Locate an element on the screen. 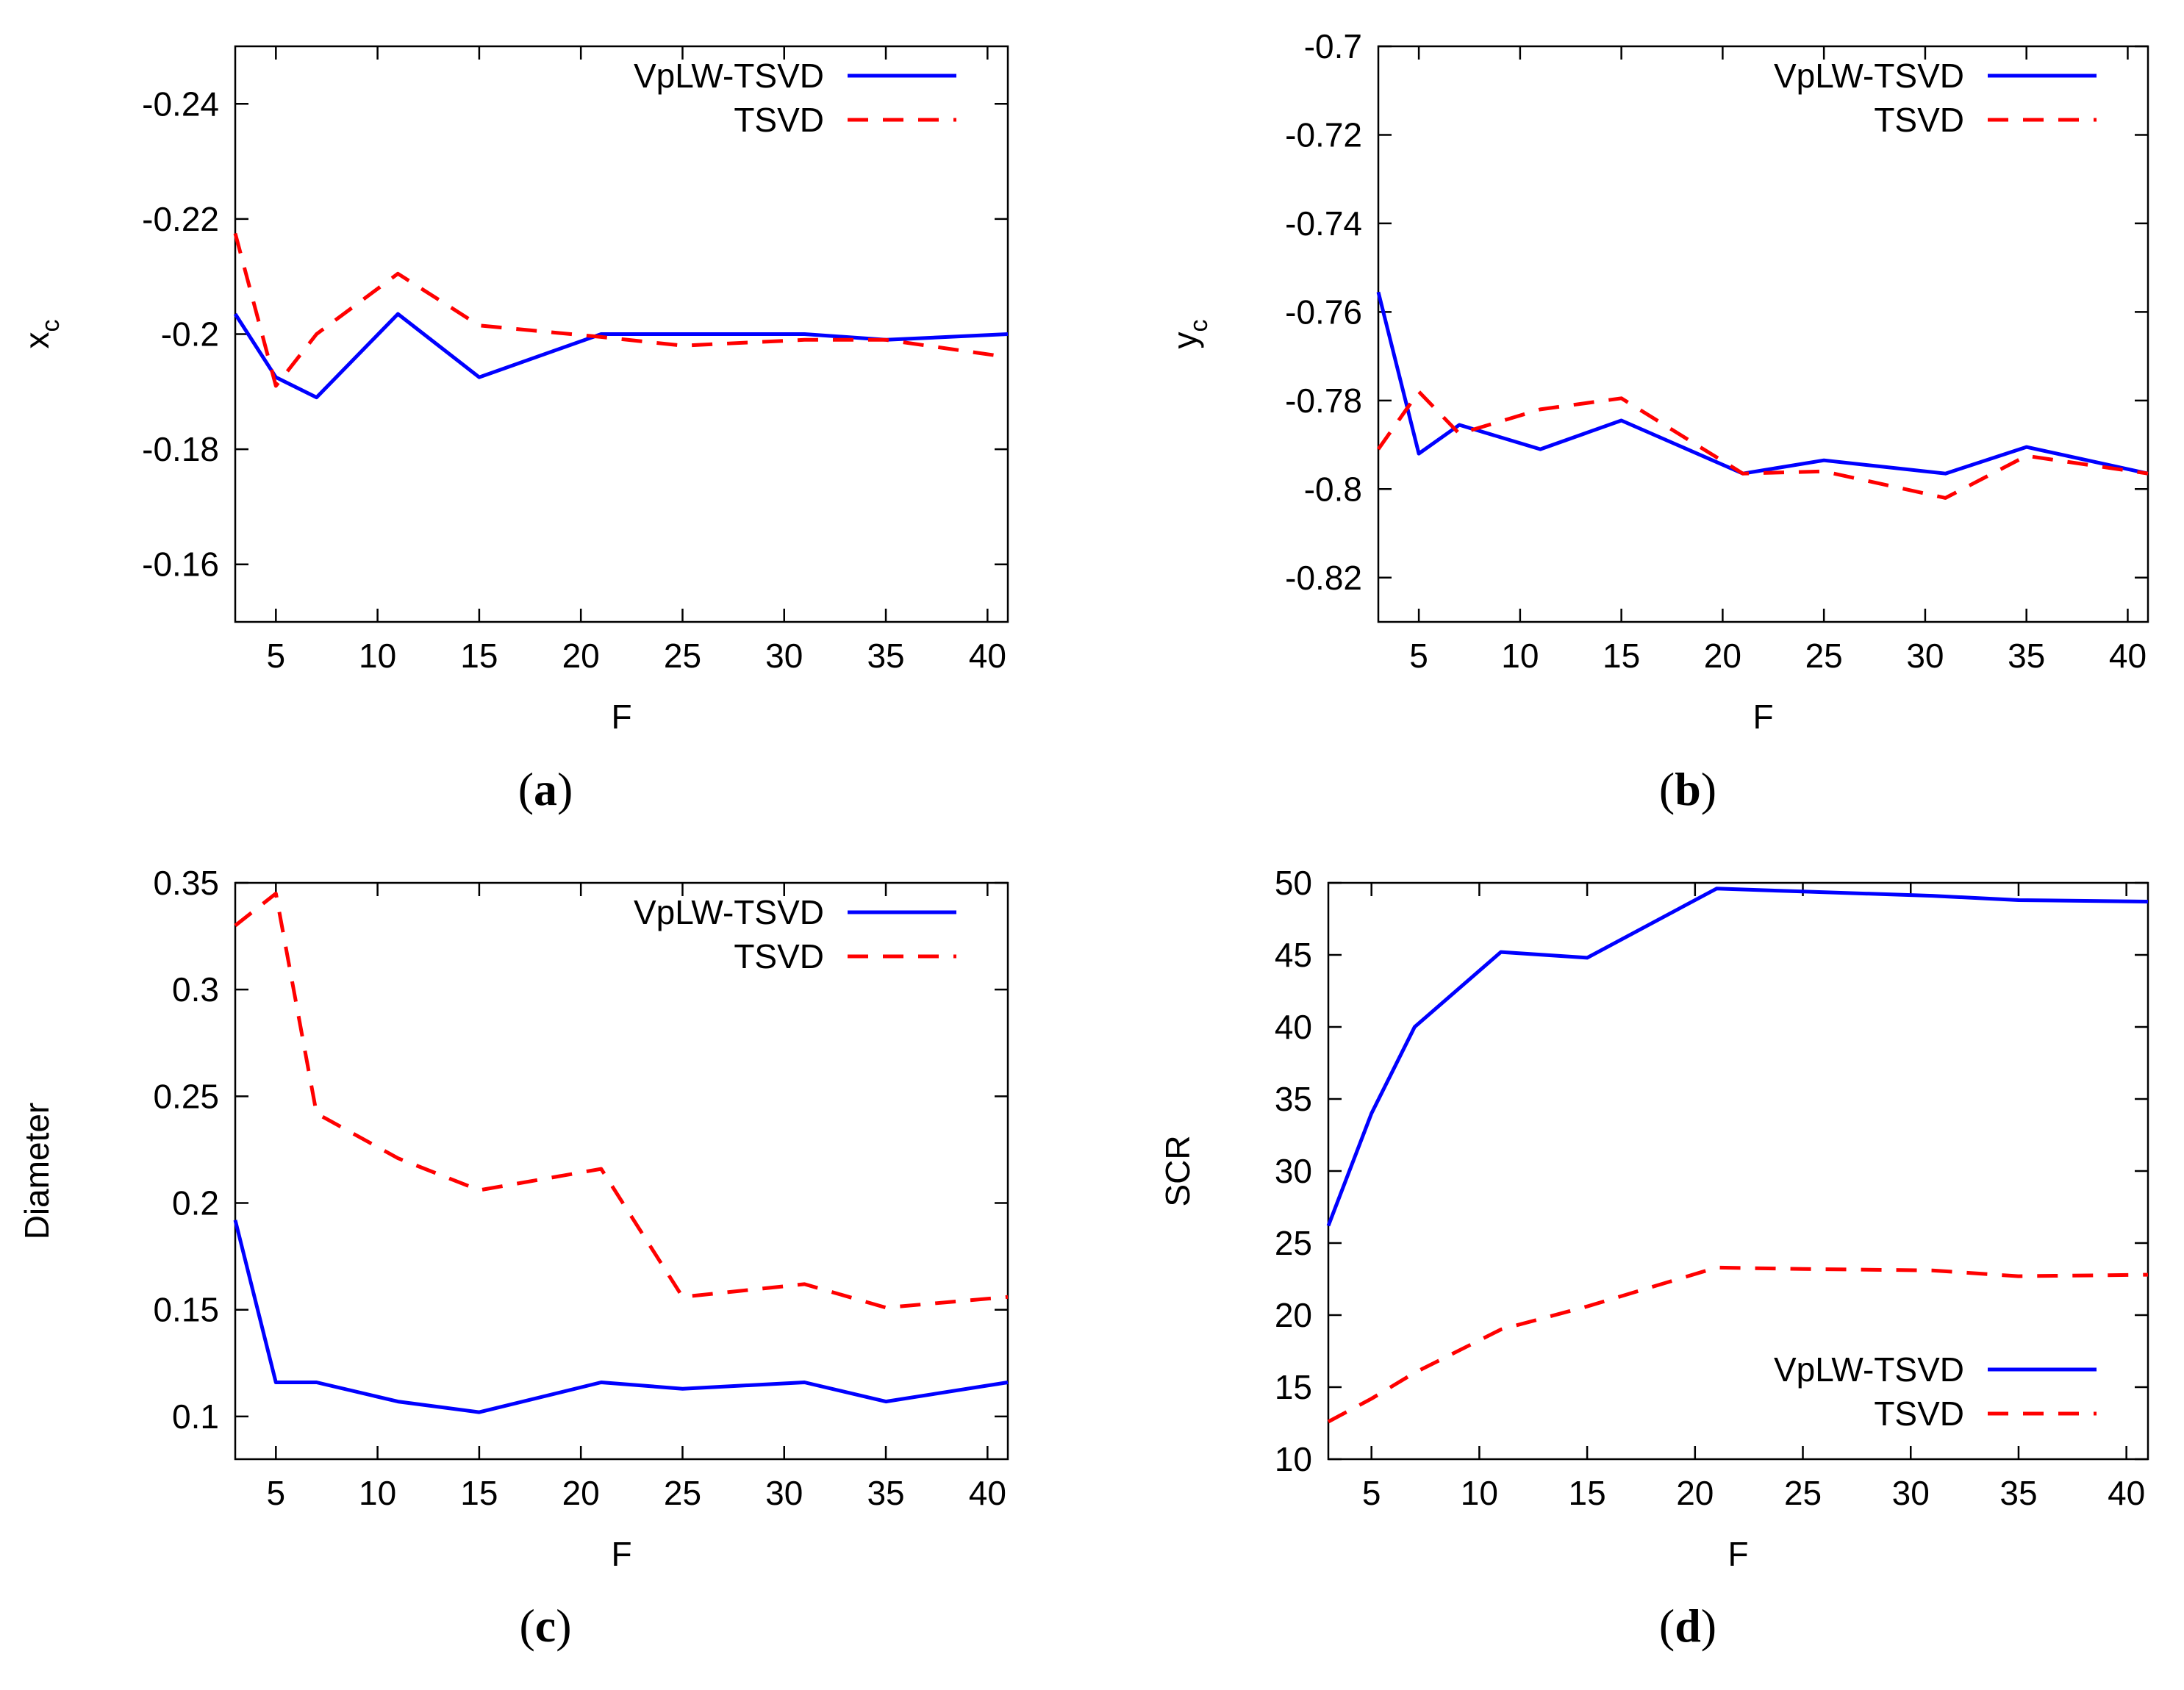 The width and height of the screenshot is (2184, 1690). caption-letter: c is located at coordinates (545, 1626).